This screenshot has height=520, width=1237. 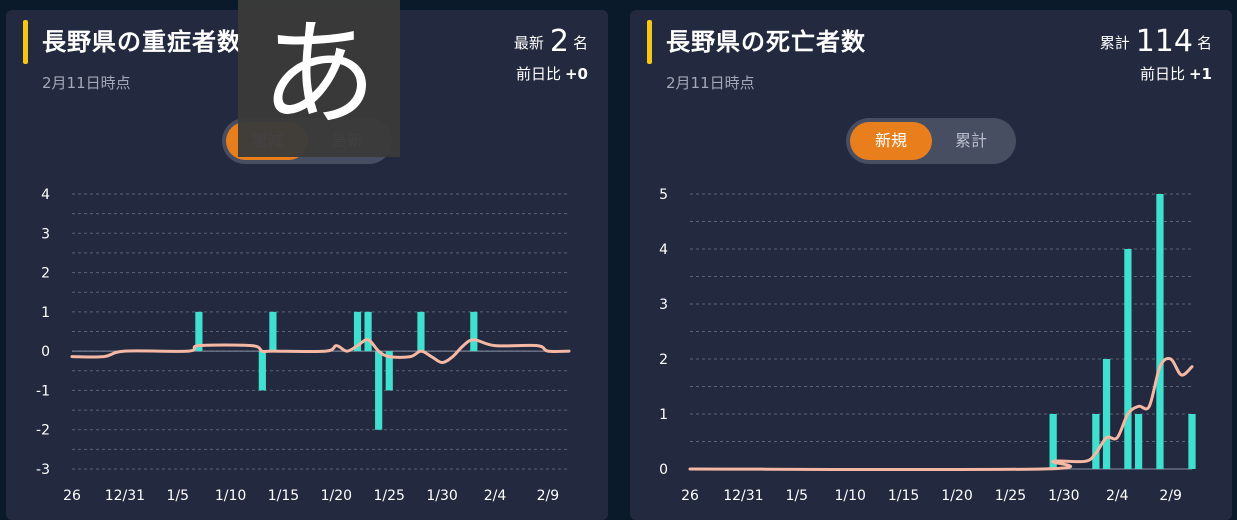 I want to click on stat-summary: 累計 114 名 前日比 +1, so click(x=1156, y=54).